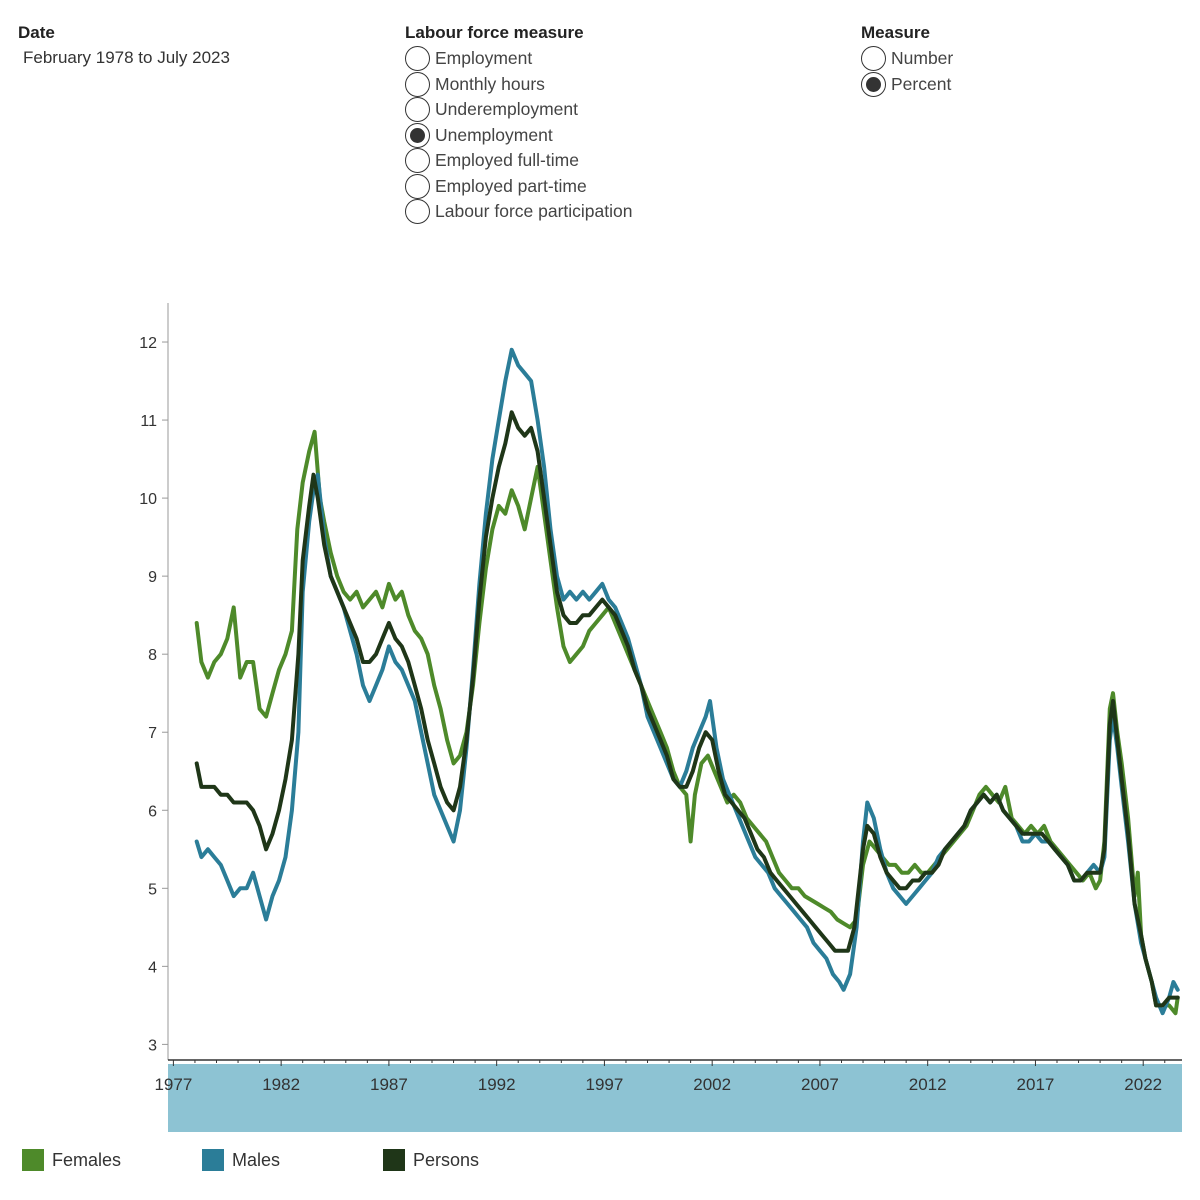 This screenshot has height=1200, width=1200. I want to click on measure-option-label: Number, so click(922, 58).